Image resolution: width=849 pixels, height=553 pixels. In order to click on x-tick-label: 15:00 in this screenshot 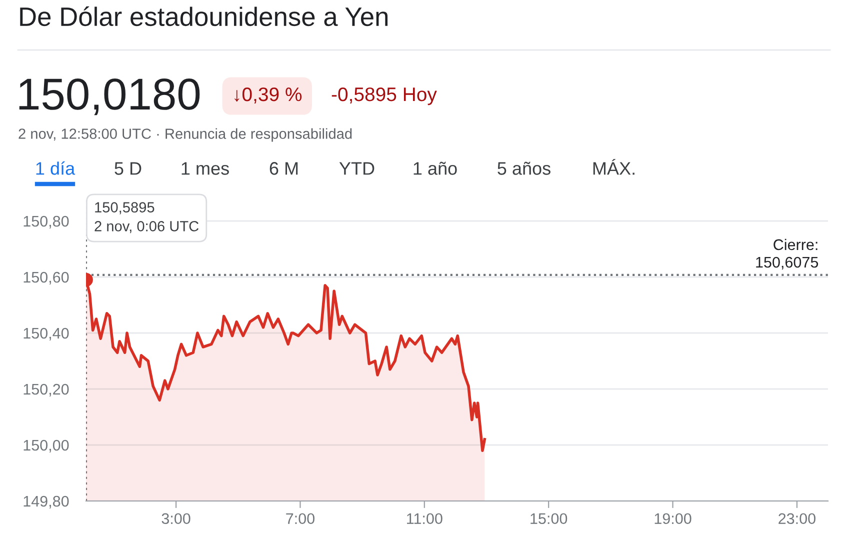, I will do `click(549, 518)`.